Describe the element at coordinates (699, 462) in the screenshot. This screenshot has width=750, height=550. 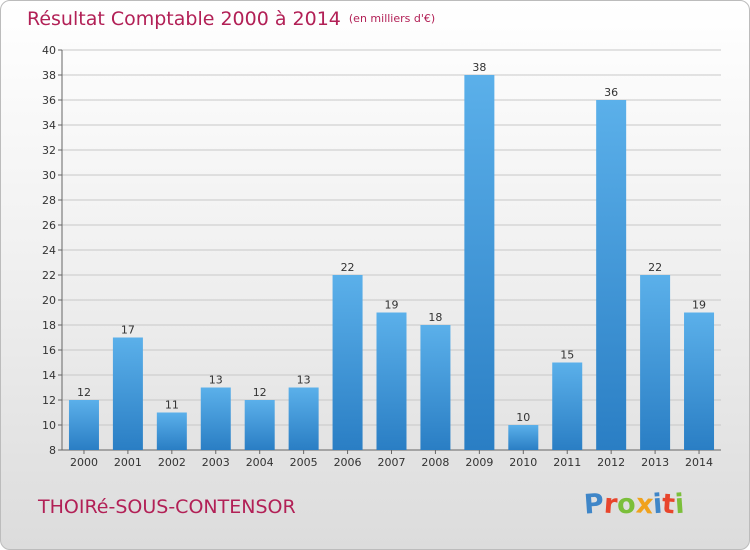
I see `x-tick-label-2014: 2014` at that location.